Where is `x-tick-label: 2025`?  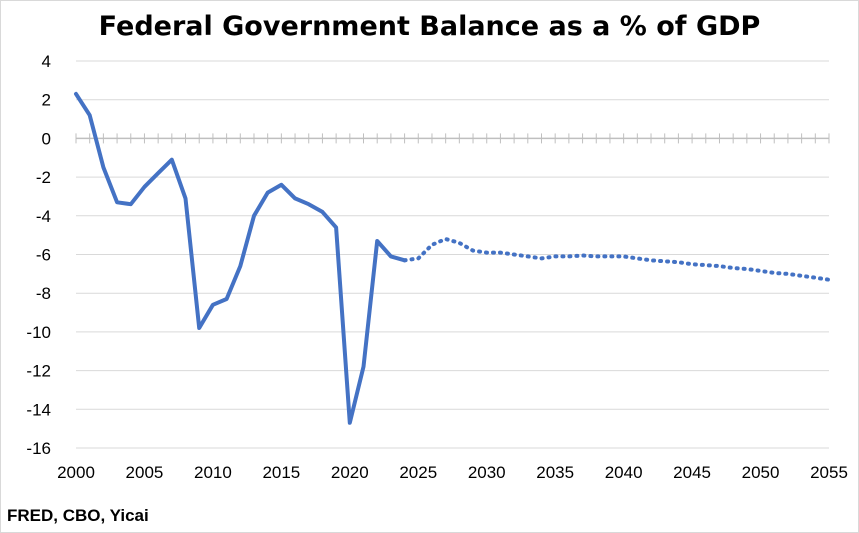
x-tick-label: 2025 is located at coordinates (418, 472).